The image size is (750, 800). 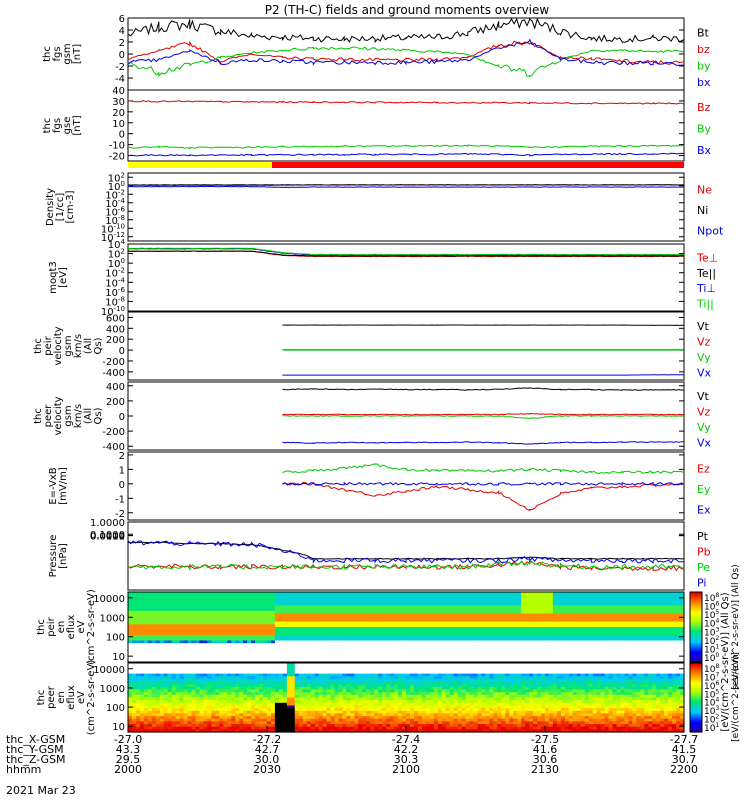 I want to click on y-tick-label: -4, so click(x=120, y=79).